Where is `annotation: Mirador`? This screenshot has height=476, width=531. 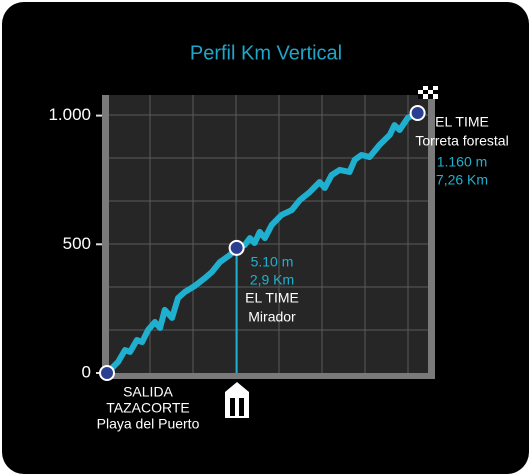 annotation: Mirador is located at coordinates (272, 317).